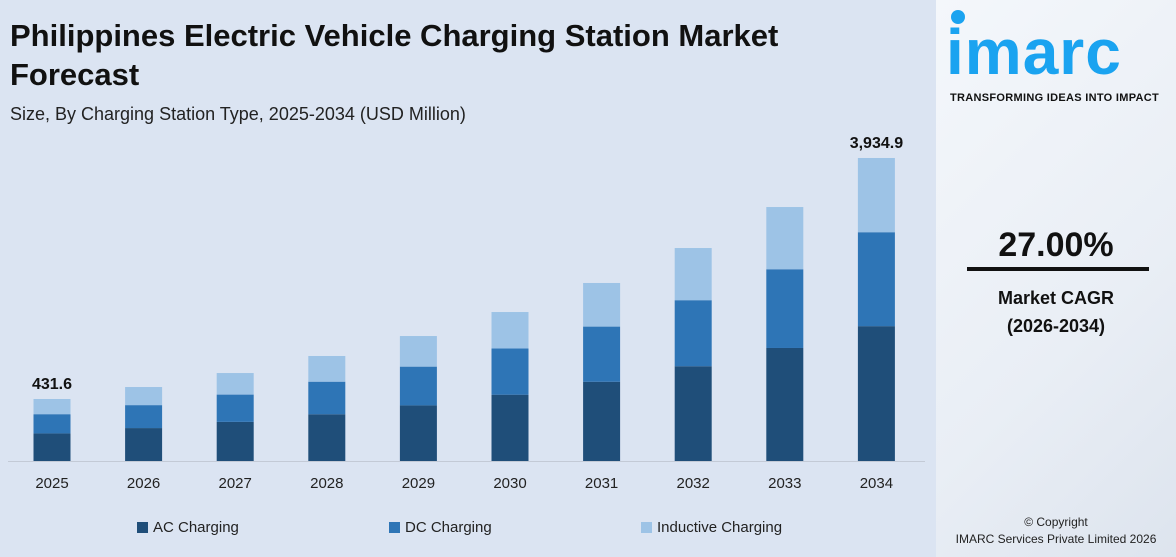 This screenshot has height=557, width=1176. I want to click on bar-inductive-charging-2030, so click(510, 330).